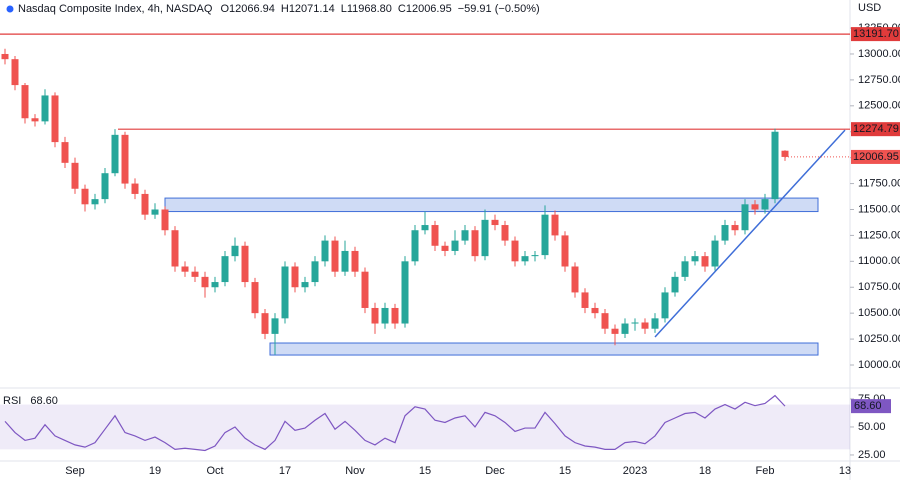  What do you see at coordinates (425, 9) in the screenshot?
I see `ohlc-value: C12006.95` at bounding box center [425, 9].